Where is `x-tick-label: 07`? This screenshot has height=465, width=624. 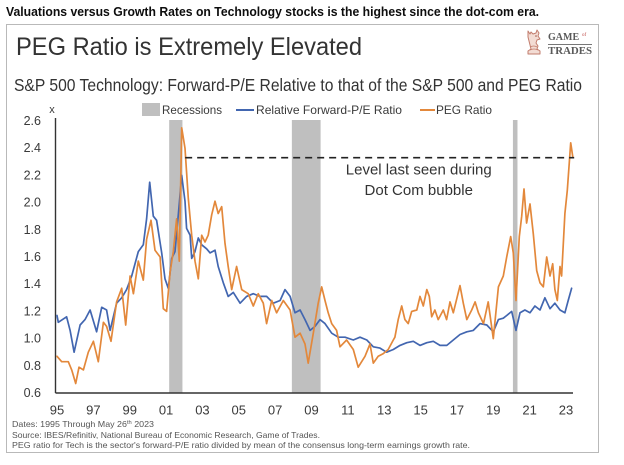
x-tick-label: 07 is located at coordinates (275, 410).